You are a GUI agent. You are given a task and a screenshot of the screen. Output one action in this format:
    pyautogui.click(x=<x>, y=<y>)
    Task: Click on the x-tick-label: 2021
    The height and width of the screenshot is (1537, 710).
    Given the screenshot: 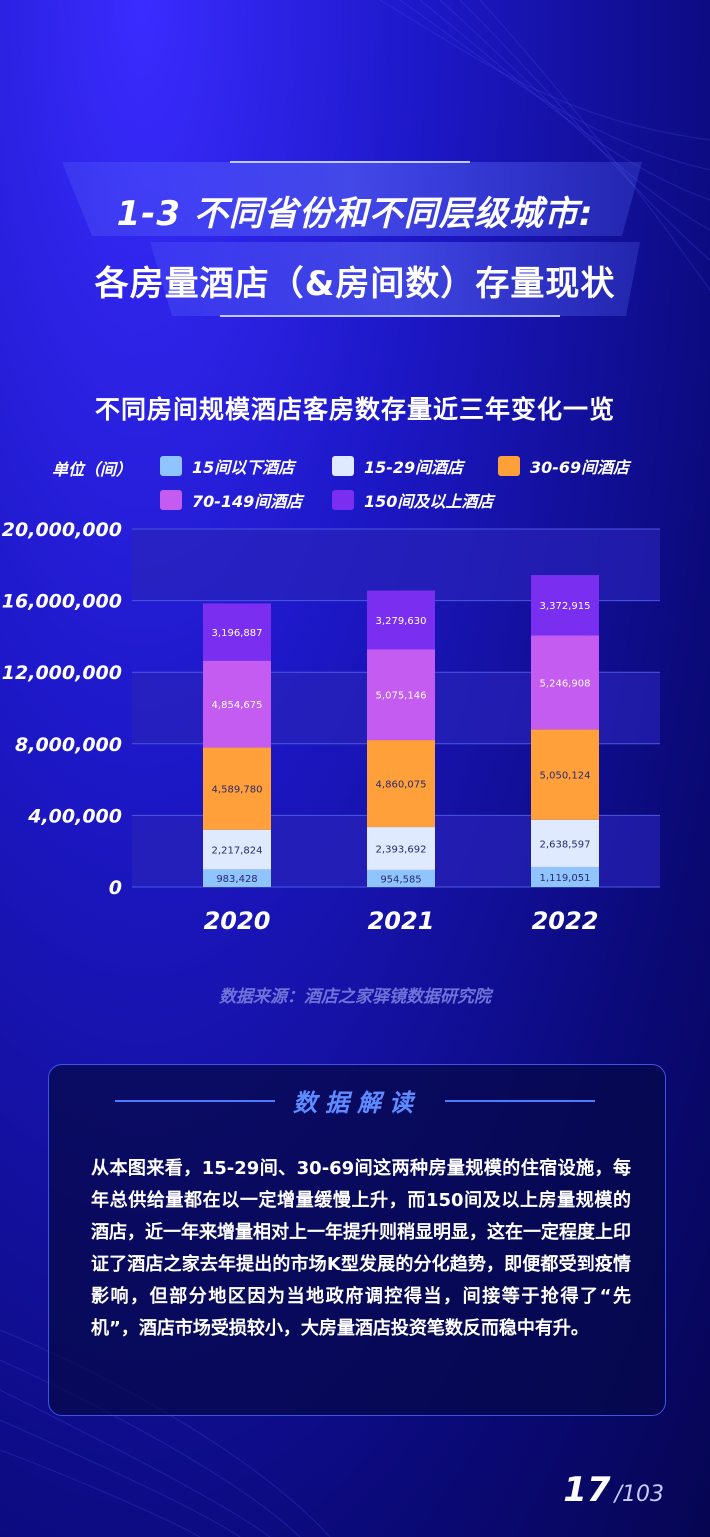 What is the action you would take?
    pyautogui.click(x=401, y=921)
    